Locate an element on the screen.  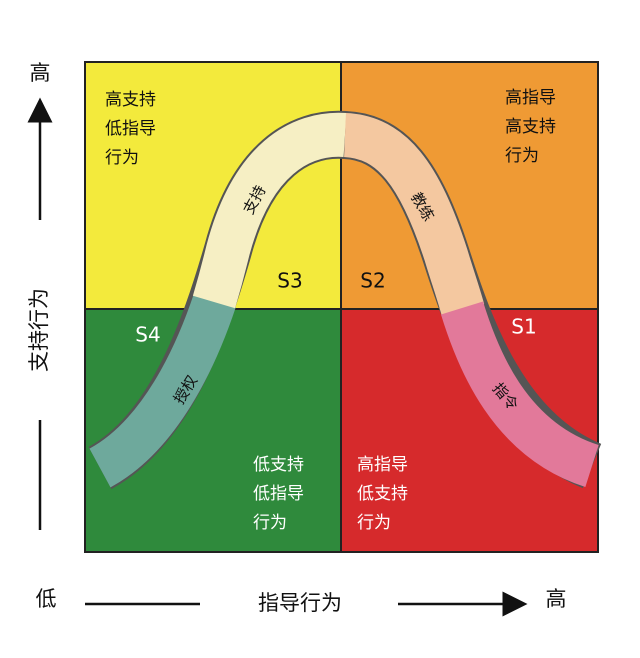
quadrant-text: 低支持 低指导 行为 高指导 低支持 行为 is located at coordinates (330, 494).